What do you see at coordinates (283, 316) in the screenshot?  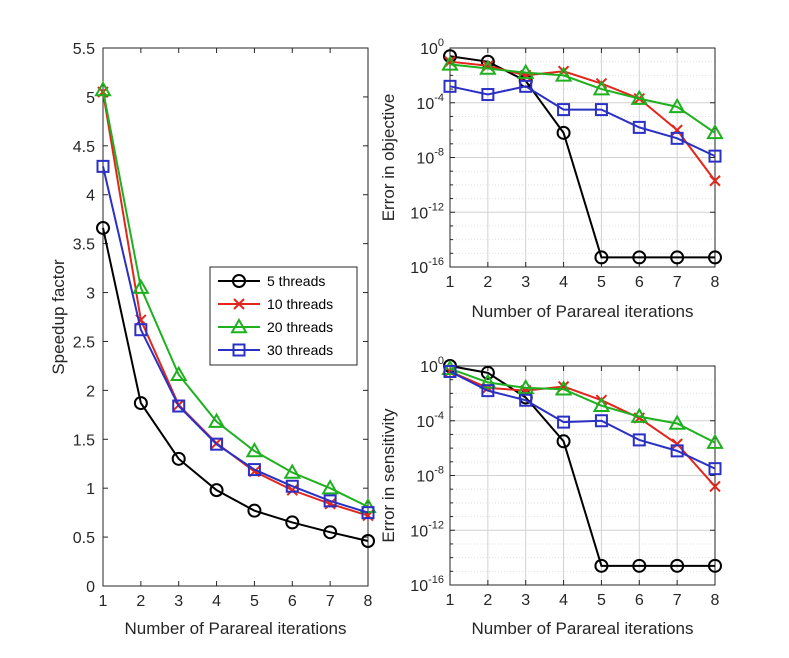 I see `legend: 5 threads 10 threads 20 threads 30 threads` at bounding box center [283, 316].